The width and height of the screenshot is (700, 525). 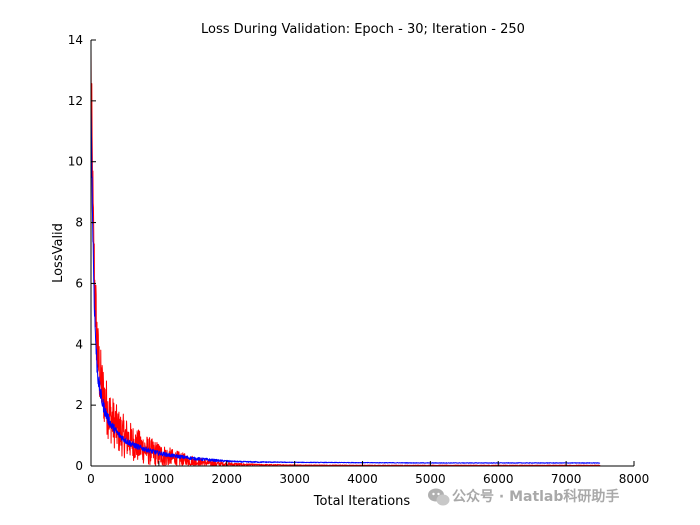 I want to click on y-tick-label: 4, so click(x=79, y=344).